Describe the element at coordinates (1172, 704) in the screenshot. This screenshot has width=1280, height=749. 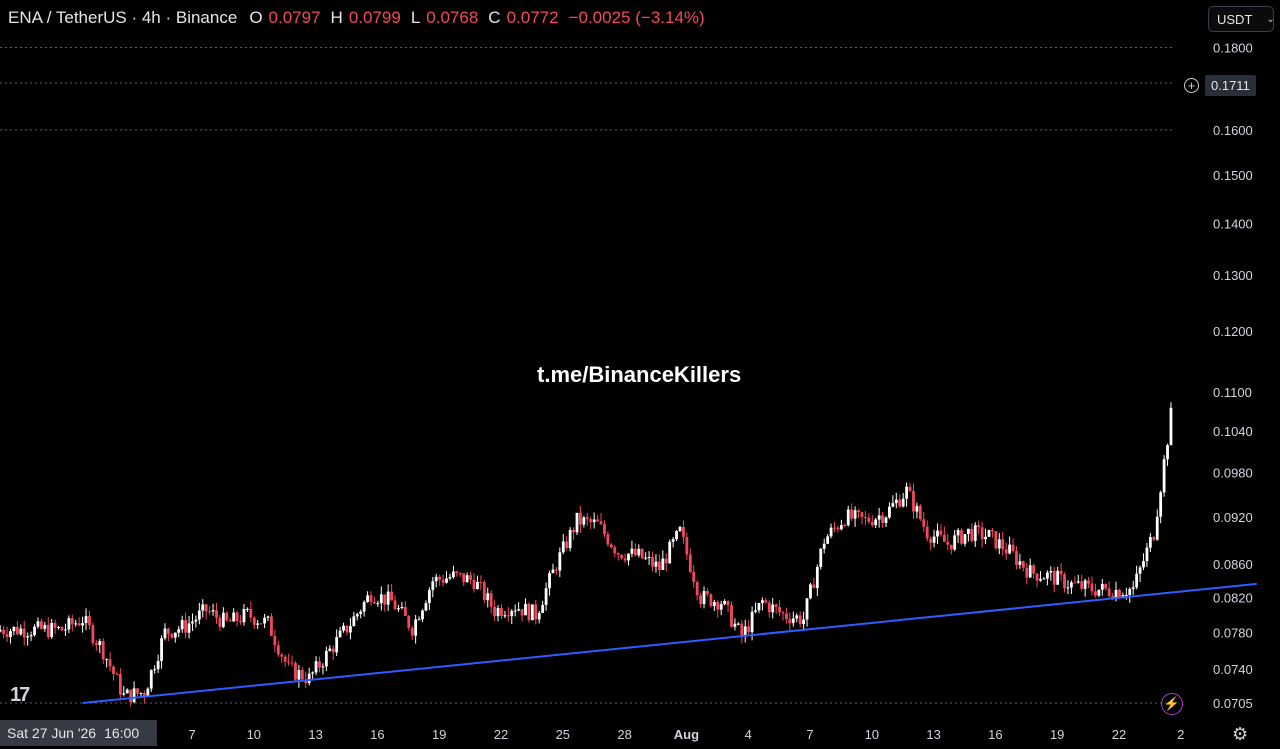
I see `lightning-icon: ⚡` at that location.